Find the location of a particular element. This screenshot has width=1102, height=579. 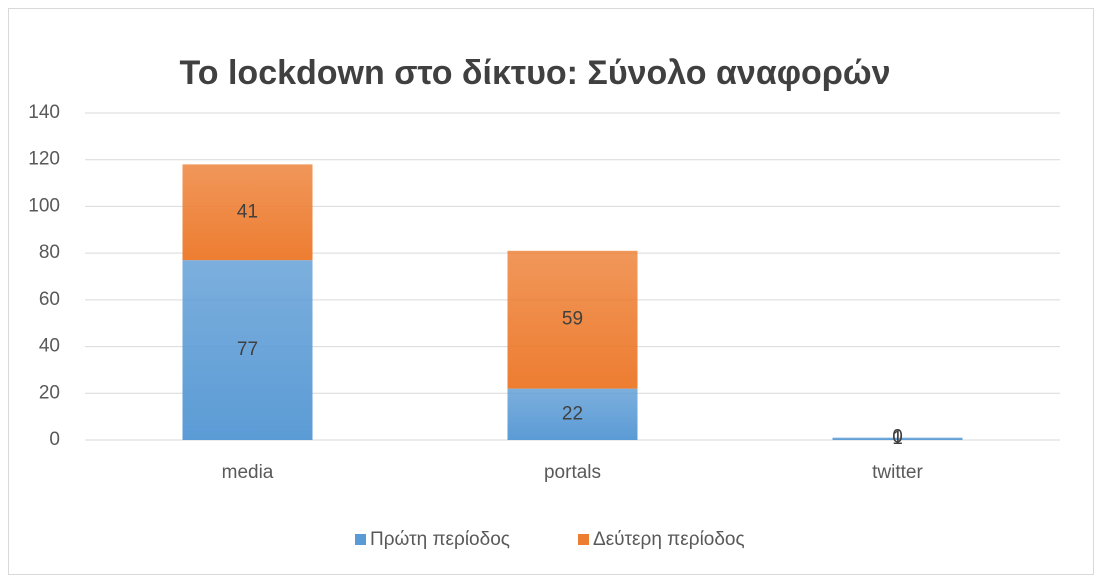

legend-label: Πρώτη περίοδος is located at coordinates (440, 539).